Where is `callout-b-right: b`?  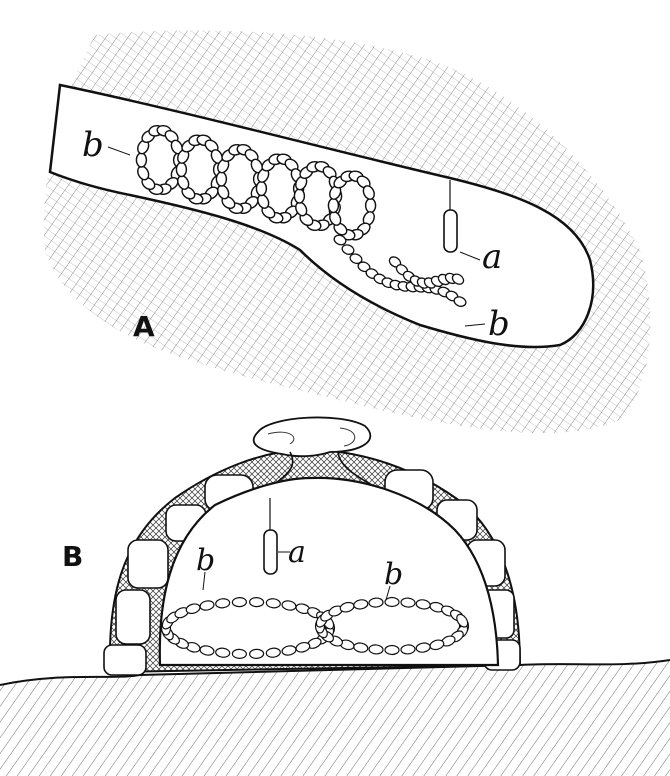 callout-b-right: b is located at coordinates (499, 324).